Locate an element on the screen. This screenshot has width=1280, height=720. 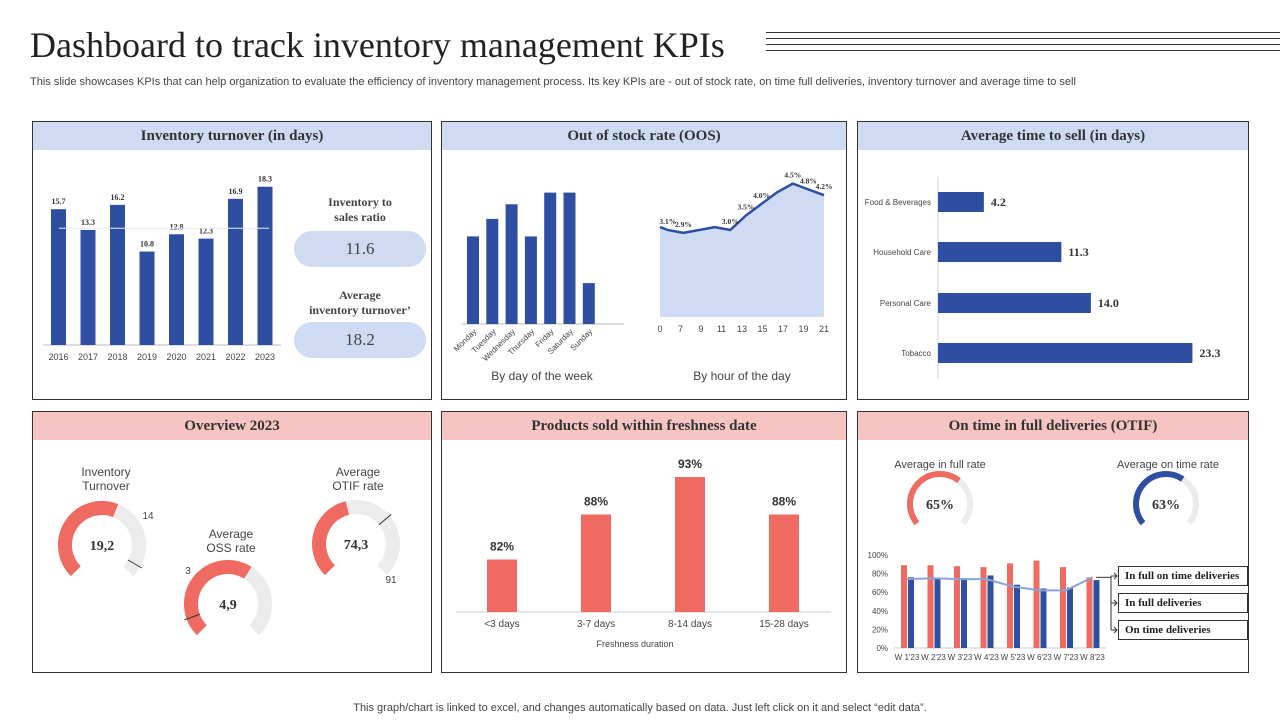
otif-week-label: W 2'23 is located at coordinates (933, 657).